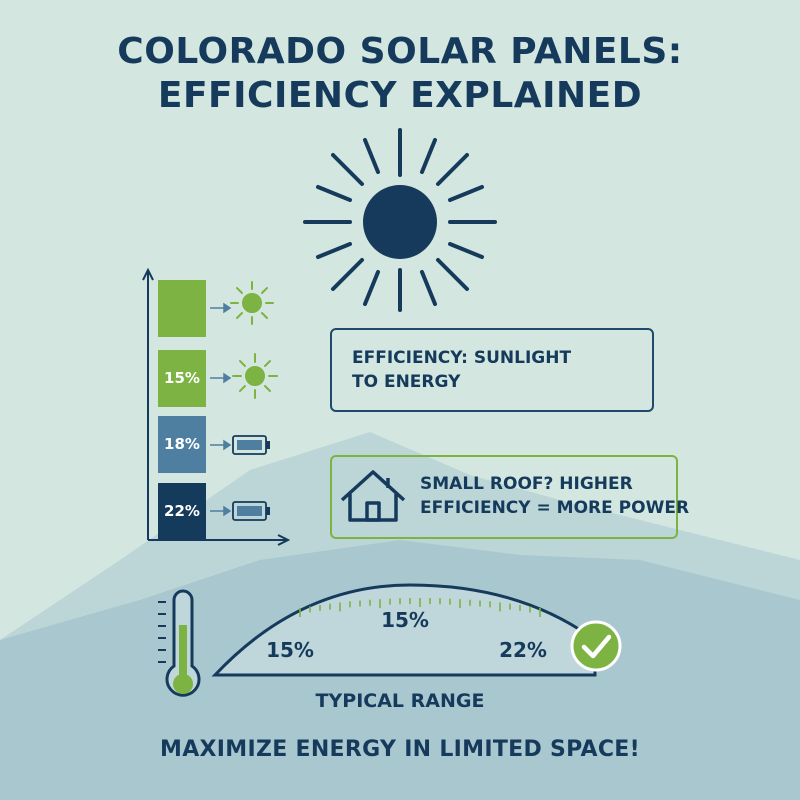  Describe the element at coordinates (462, 358) in the screenshot. I see `callout-line: EFFICIENCY: SUNLIGHT` at that location.